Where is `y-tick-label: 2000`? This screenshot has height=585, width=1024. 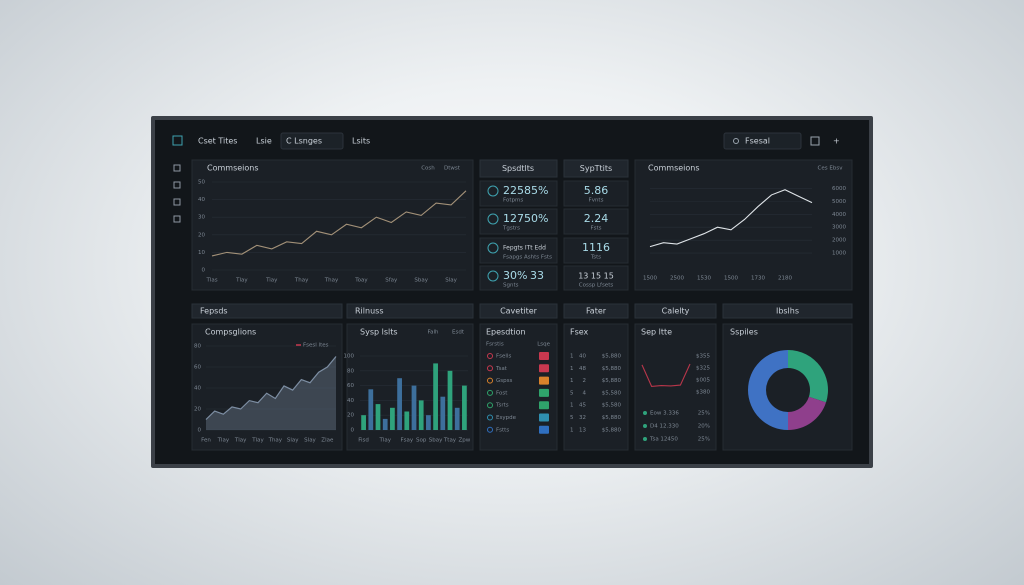 y-tick-label: 2000 is located at coordinates (839, 241).